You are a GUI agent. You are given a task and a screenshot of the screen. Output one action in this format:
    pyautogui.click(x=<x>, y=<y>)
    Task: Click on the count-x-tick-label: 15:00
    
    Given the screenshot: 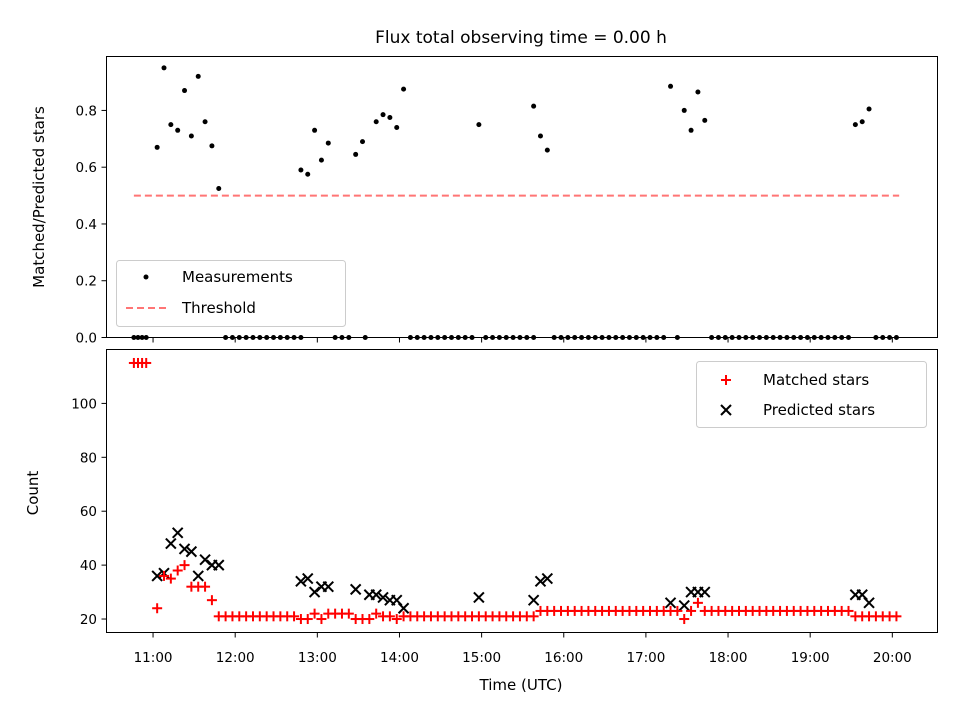 What is the action you would take?
    pyautogui.click(x=481, y=658)
    